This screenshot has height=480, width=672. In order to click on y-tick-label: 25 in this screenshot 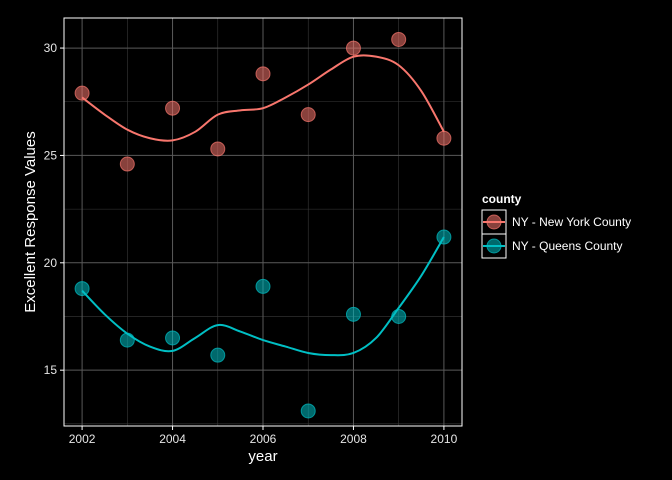, I will do `click(51, 155)`.